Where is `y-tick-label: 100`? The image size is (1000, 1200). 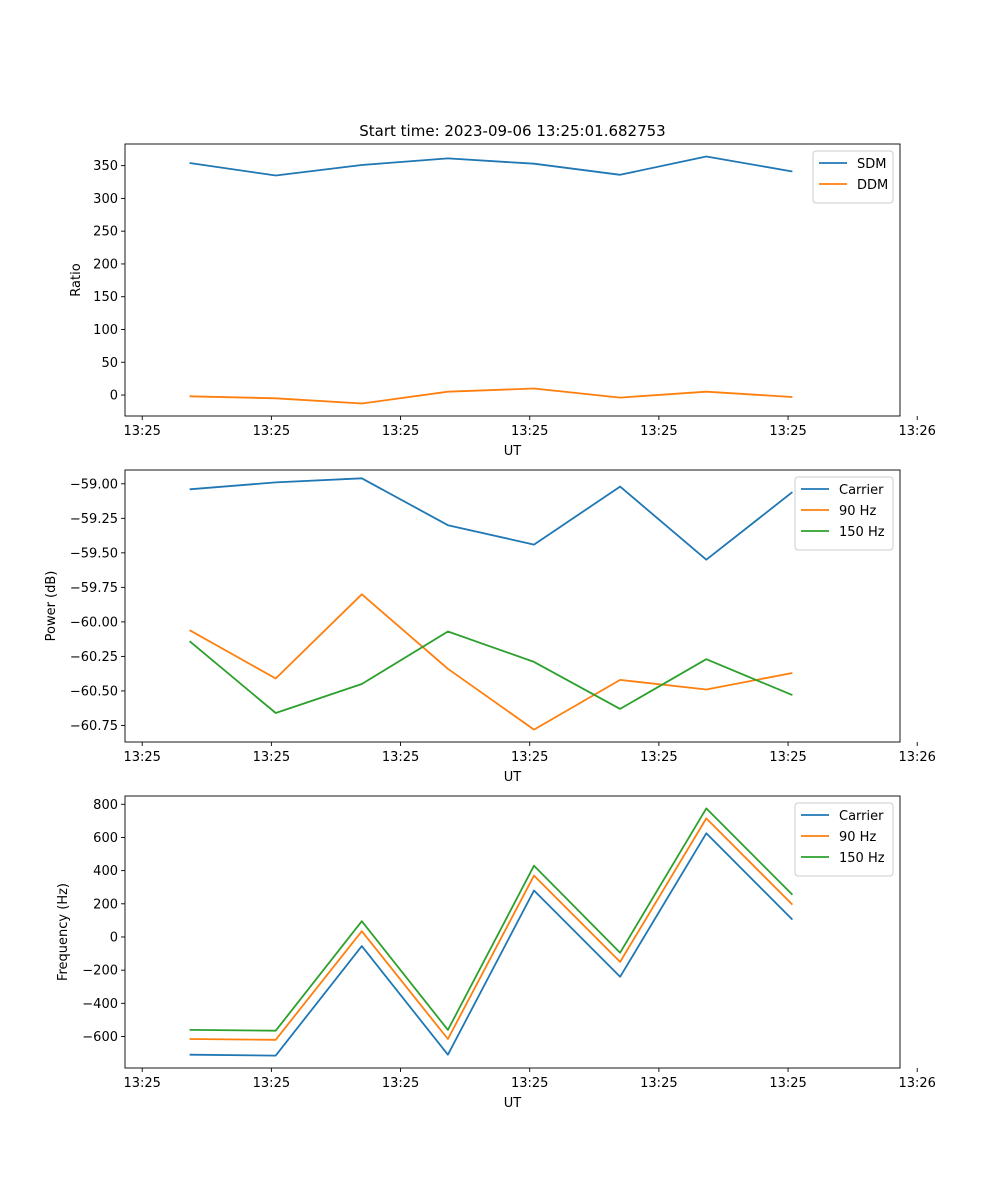
y-tick-label: 100 is located at coordinates (105, 330).